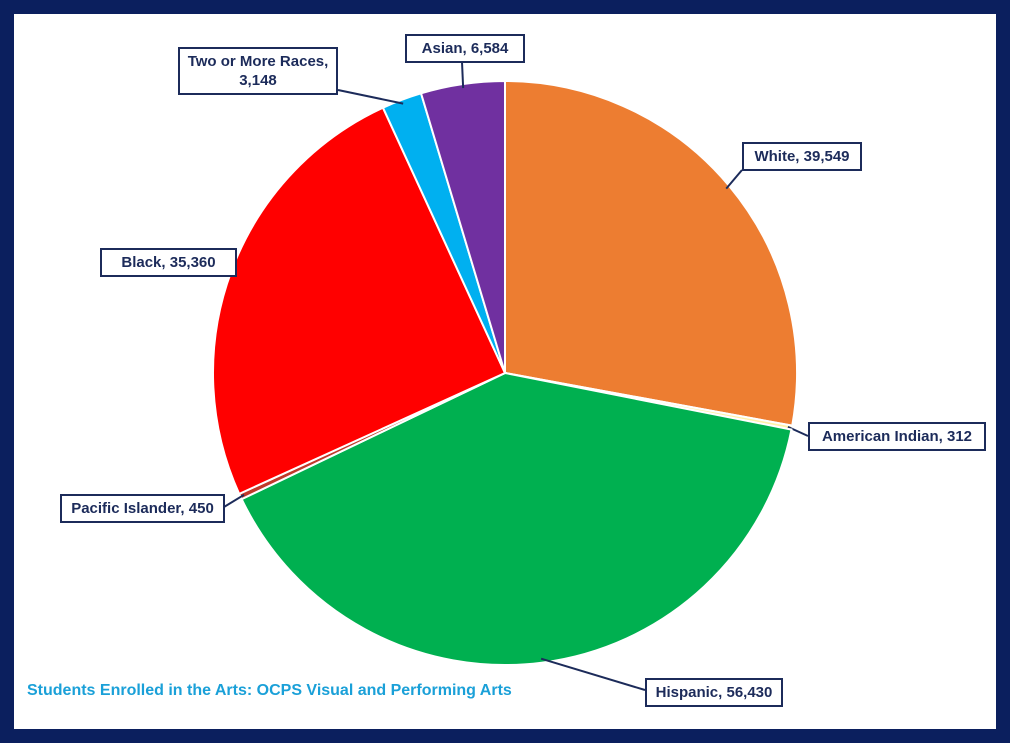 This screenshot has height=743, width=1010. Describe the element at coordinates (258, 71) in the screenshot. I see `data-label: Two or More Races, 3,148` at that location.